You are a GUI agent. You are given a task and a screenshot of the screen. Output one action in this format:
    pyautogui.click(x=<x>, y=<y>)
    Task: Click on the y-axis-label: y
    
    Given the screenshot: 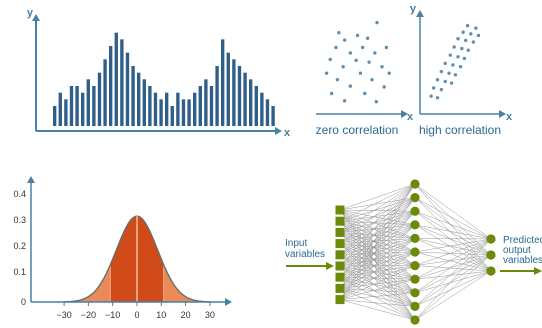 What is the action you would take?
    pyautogui.click(x=413, y=9)
    